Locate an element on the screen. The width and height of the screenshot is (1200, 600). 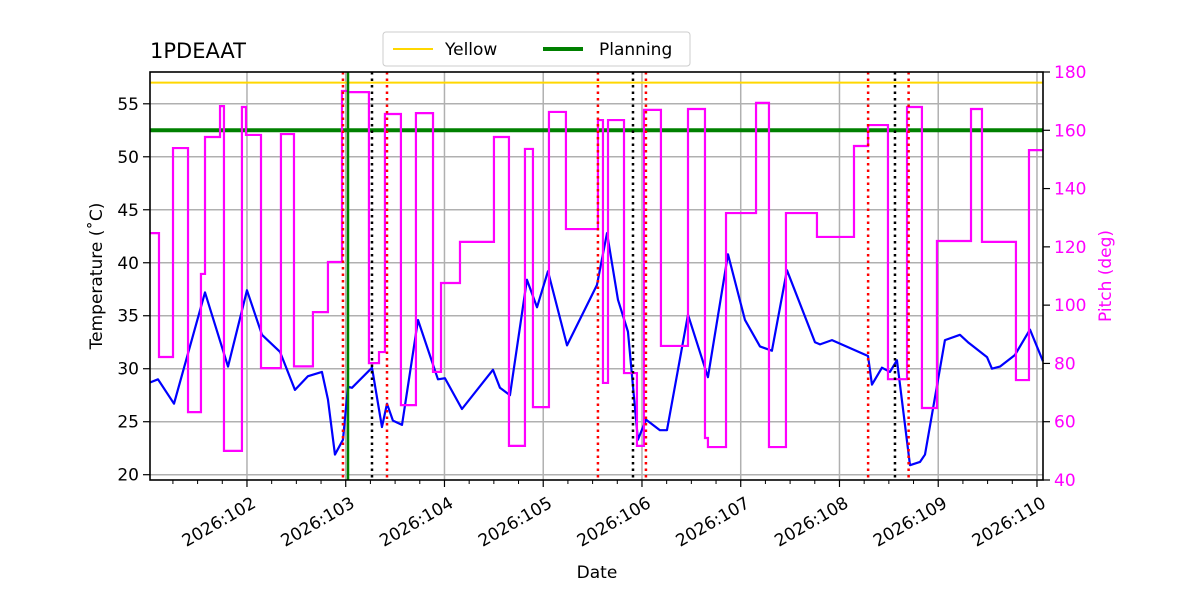
legend-label-yellow: Yellow is located at coordinates (470, 50).